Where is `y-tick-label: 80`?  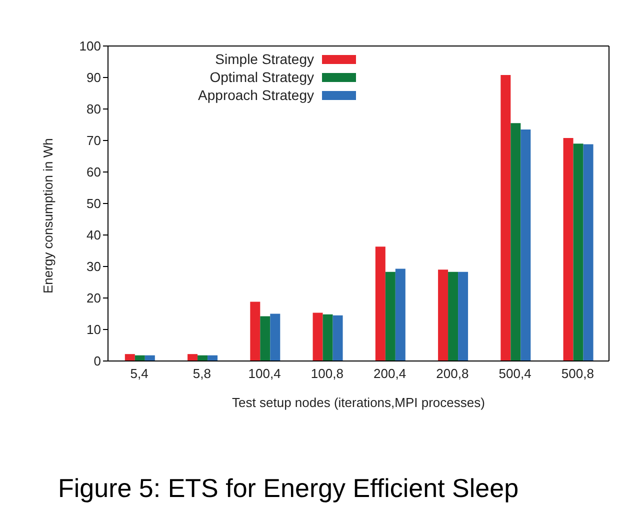
y-tick-label: 80 is located at coordinates (93, 109).